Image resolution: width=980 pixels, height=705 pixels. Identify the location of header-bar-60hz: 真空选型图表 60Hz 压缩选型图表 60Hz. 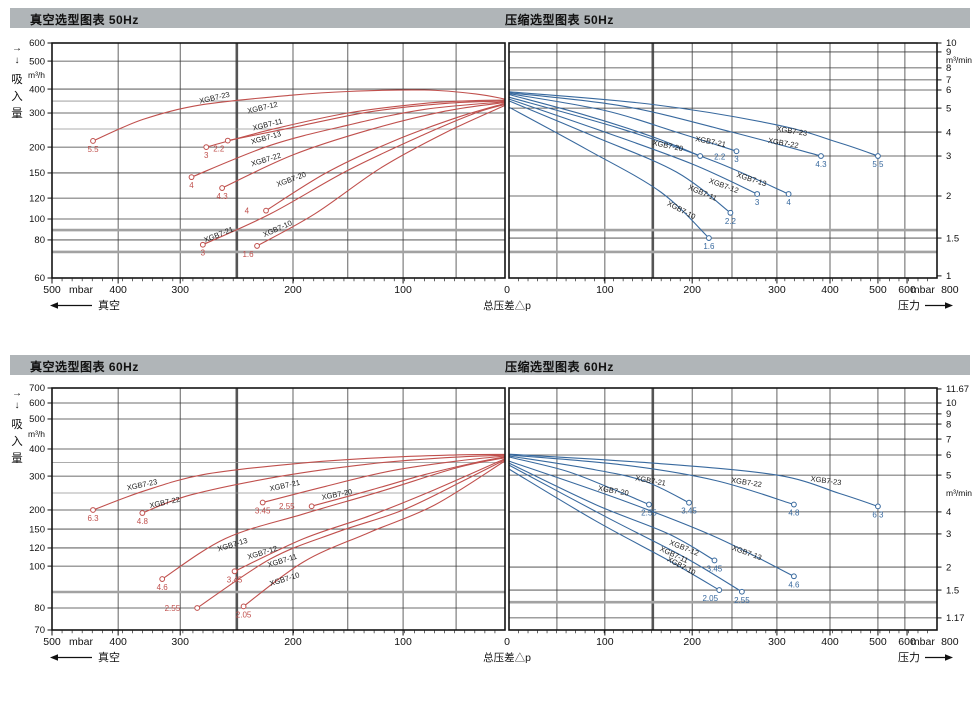
(490, 365).